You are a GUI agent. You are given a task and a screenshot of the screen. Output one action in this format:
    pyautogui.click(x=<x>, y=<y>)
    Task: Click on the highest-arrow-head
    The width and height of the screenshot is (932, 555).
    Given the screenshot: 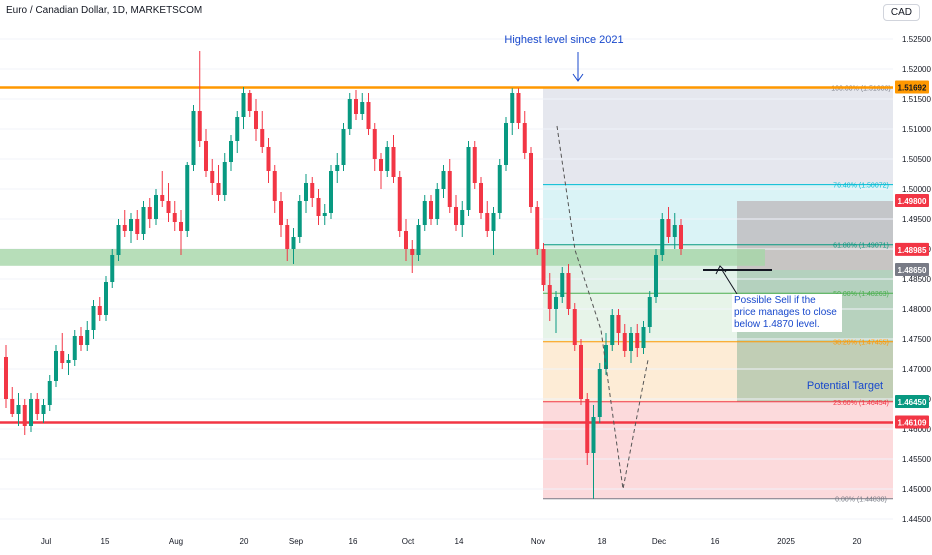 What is the action you would take?
    pyautogui.click(x=578, y=77)
    